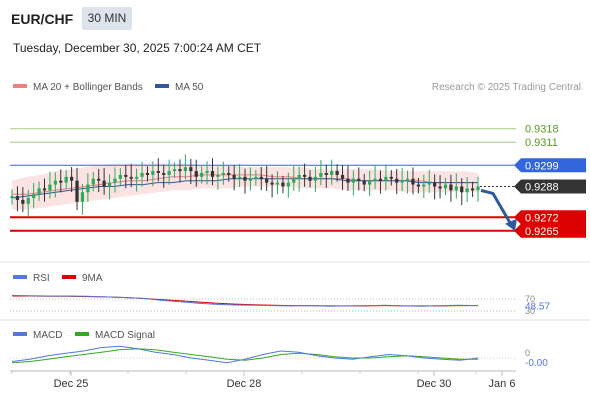 This screenshot has width=590, height=400. I want to click on rsi-legend-label: RSI, so click(41, 278).